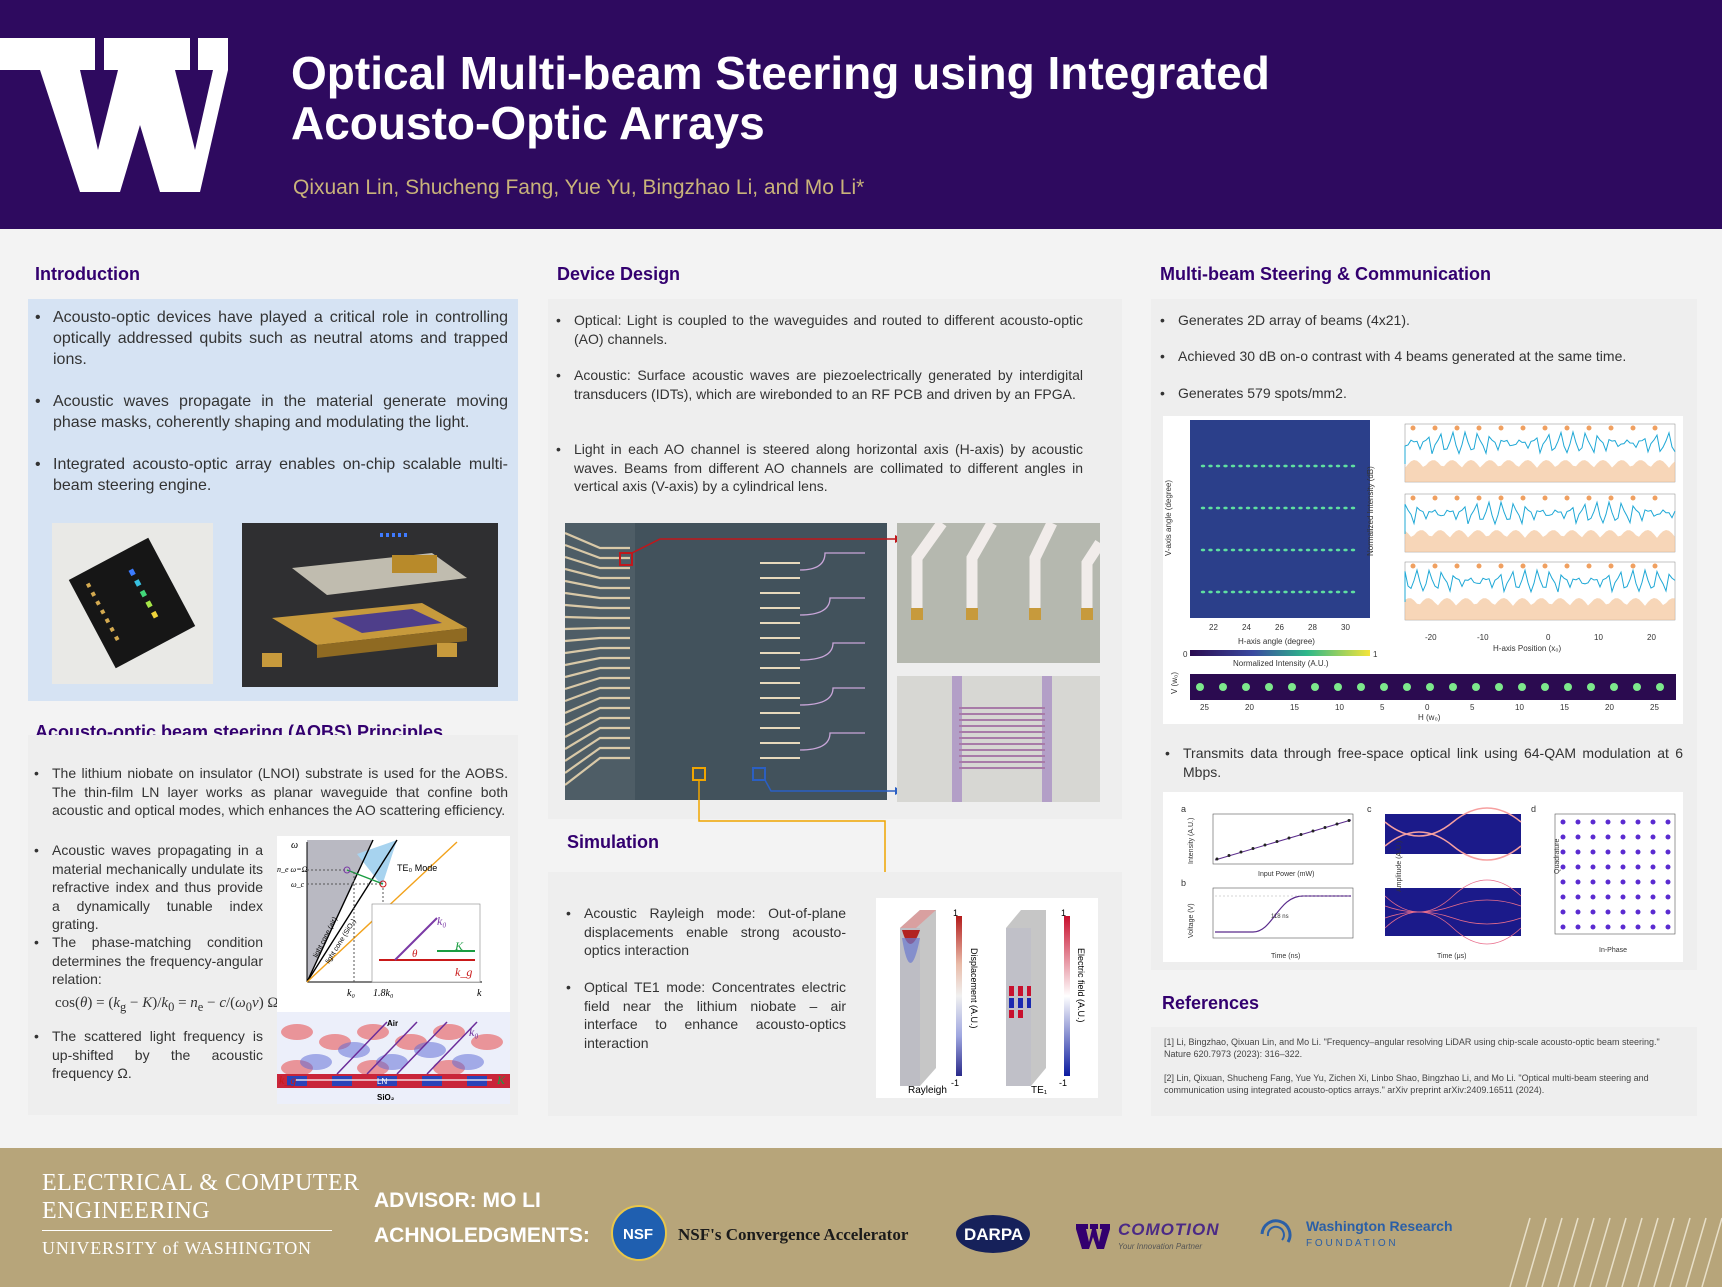  I want to click on trace-orange, so click(1540, 541).